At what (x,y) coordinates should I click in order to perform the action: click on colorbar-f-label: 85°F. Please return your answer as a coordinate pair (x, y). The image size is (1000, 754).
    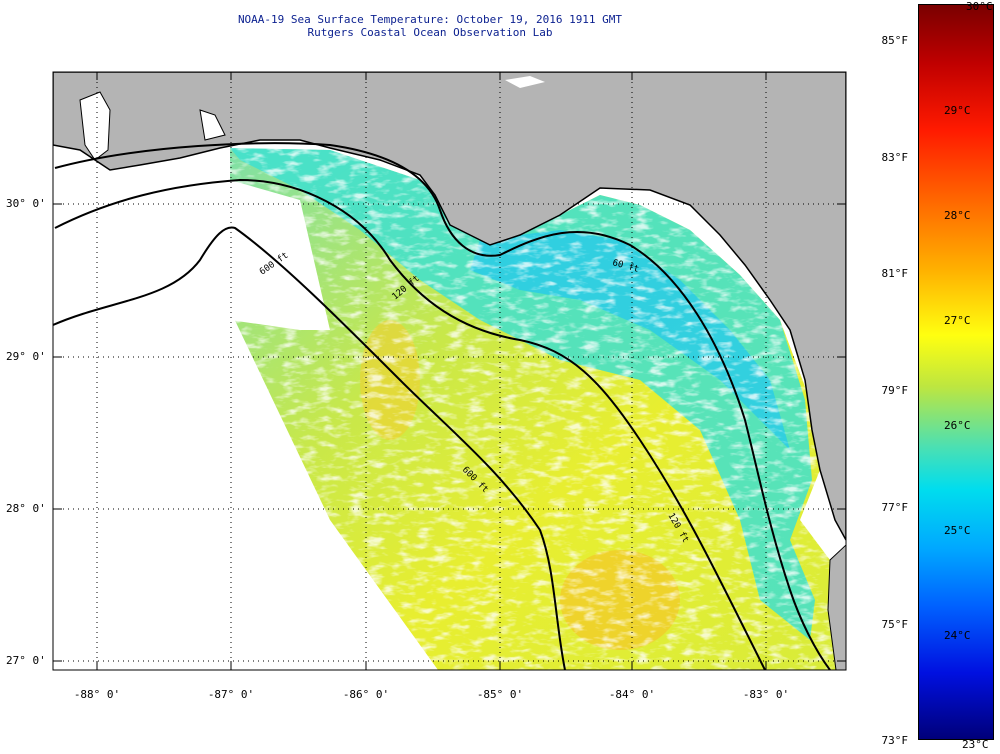
    Looking at the image, I should click on (895, 40).